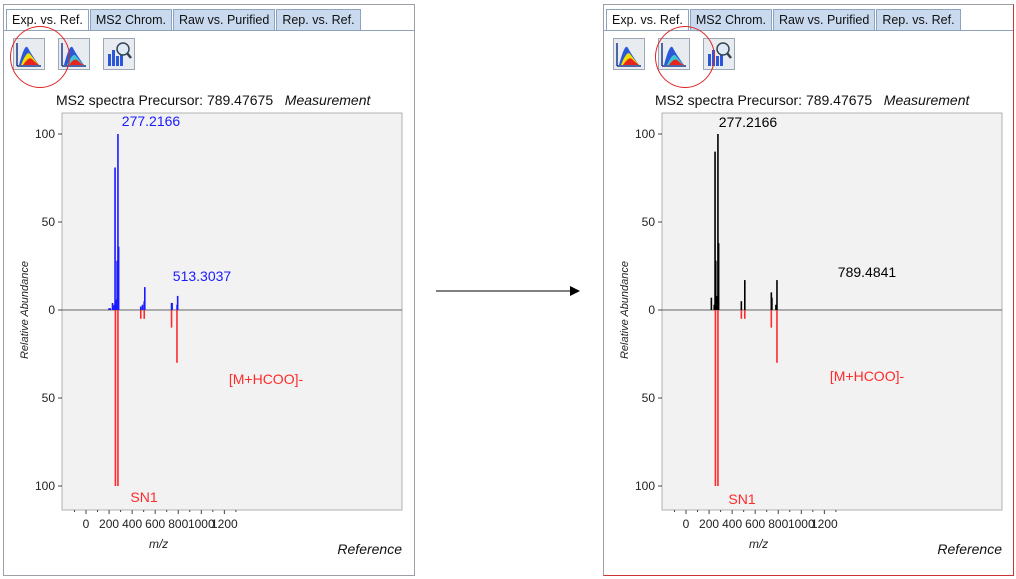  What do you see at coordinates (202, 276) in the screenshot?
I see `peak-label-mid: 513.3037` at bounding box center [202, 276].